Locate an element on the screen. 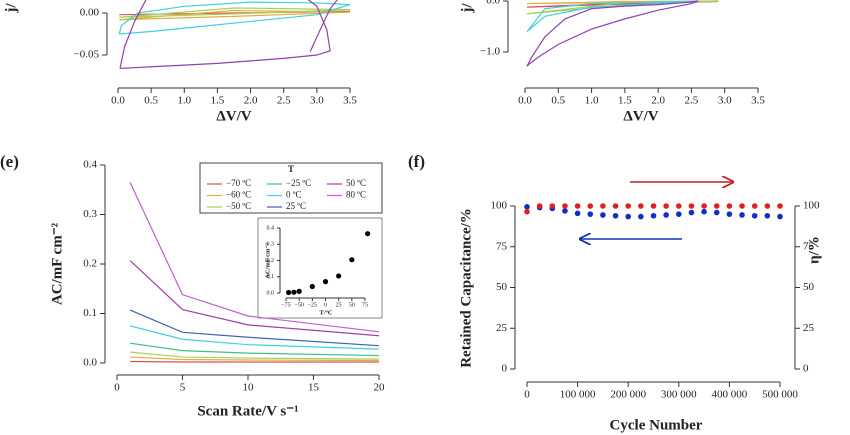 The height and width of the screenshot is (435, 850). x-tick-label: 50 is located at coordinates (352, 305).